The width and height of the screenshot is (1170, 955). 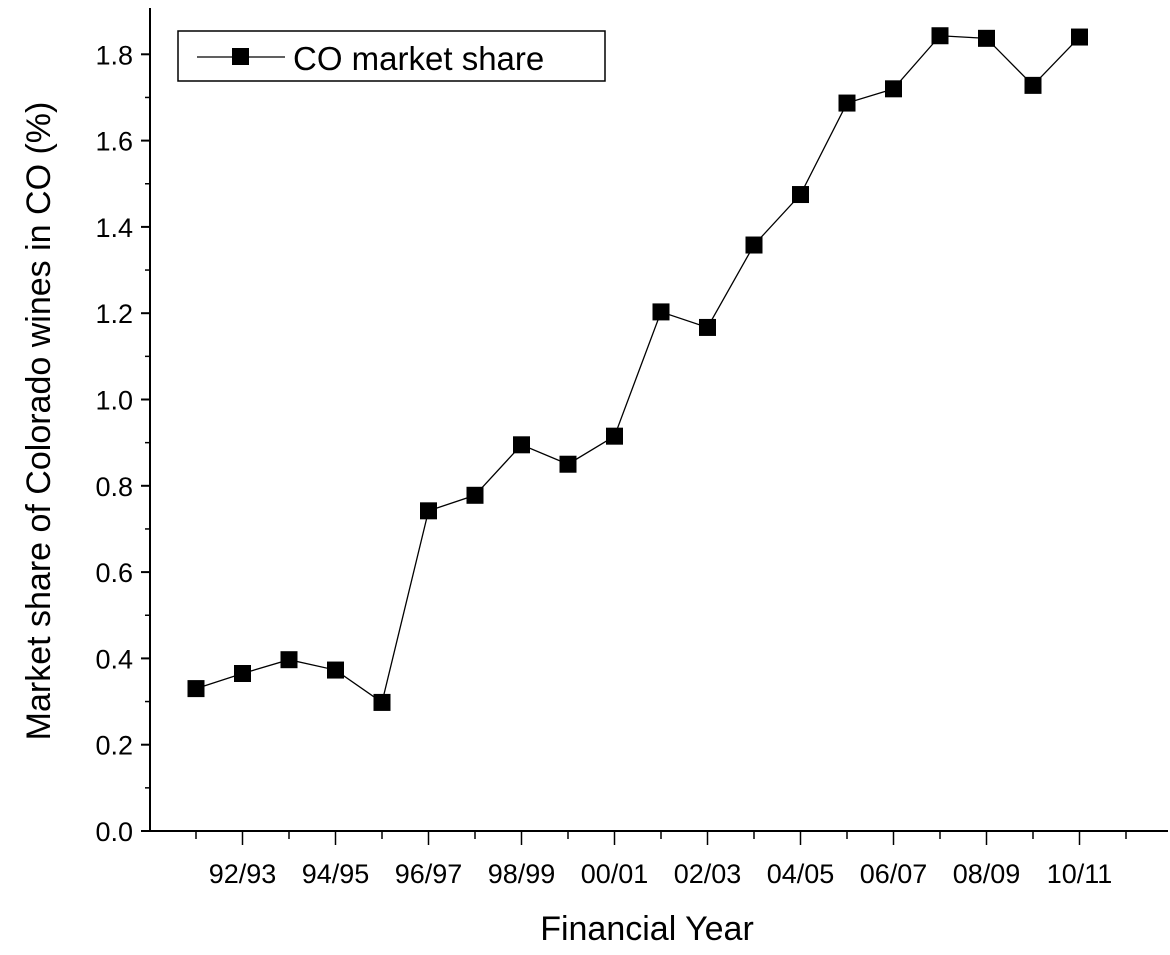 What do you see at coordinates (114, 573) in the screenshot?
I see `y-tick-label: 0.6` at bounding box center [114, 573].